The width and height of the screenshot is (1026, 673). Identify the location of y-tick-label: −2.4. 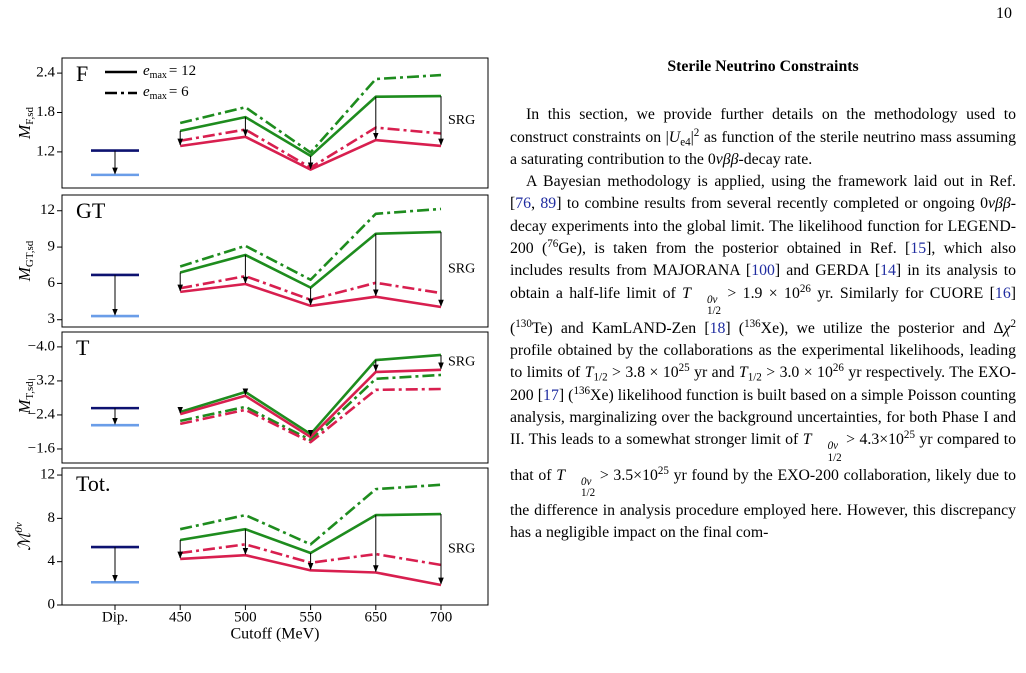
(42, 414).